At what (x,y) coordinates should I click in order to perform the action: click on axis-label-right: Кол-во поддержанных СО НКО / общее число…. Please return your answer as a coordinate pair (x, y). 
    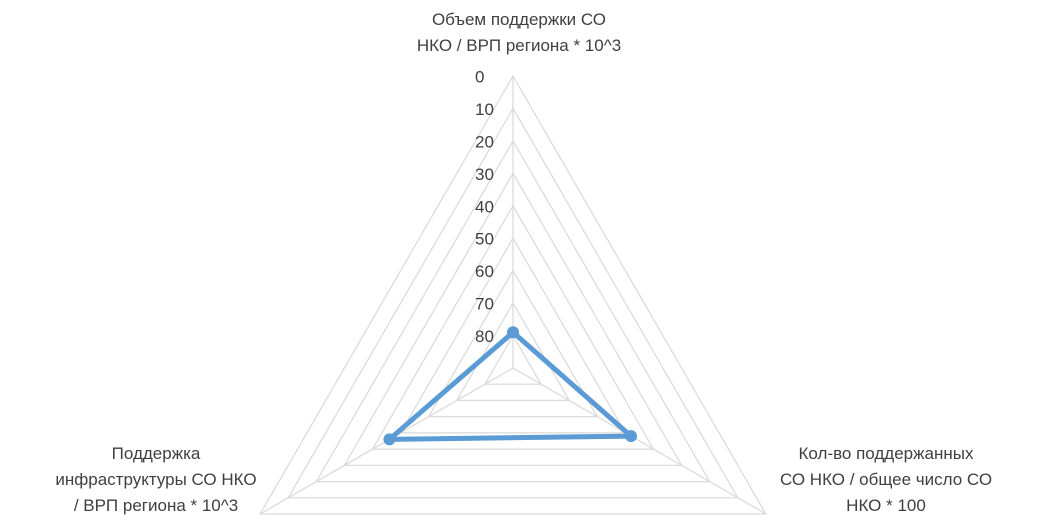
    Looking at the image, I should click on (886, 479).